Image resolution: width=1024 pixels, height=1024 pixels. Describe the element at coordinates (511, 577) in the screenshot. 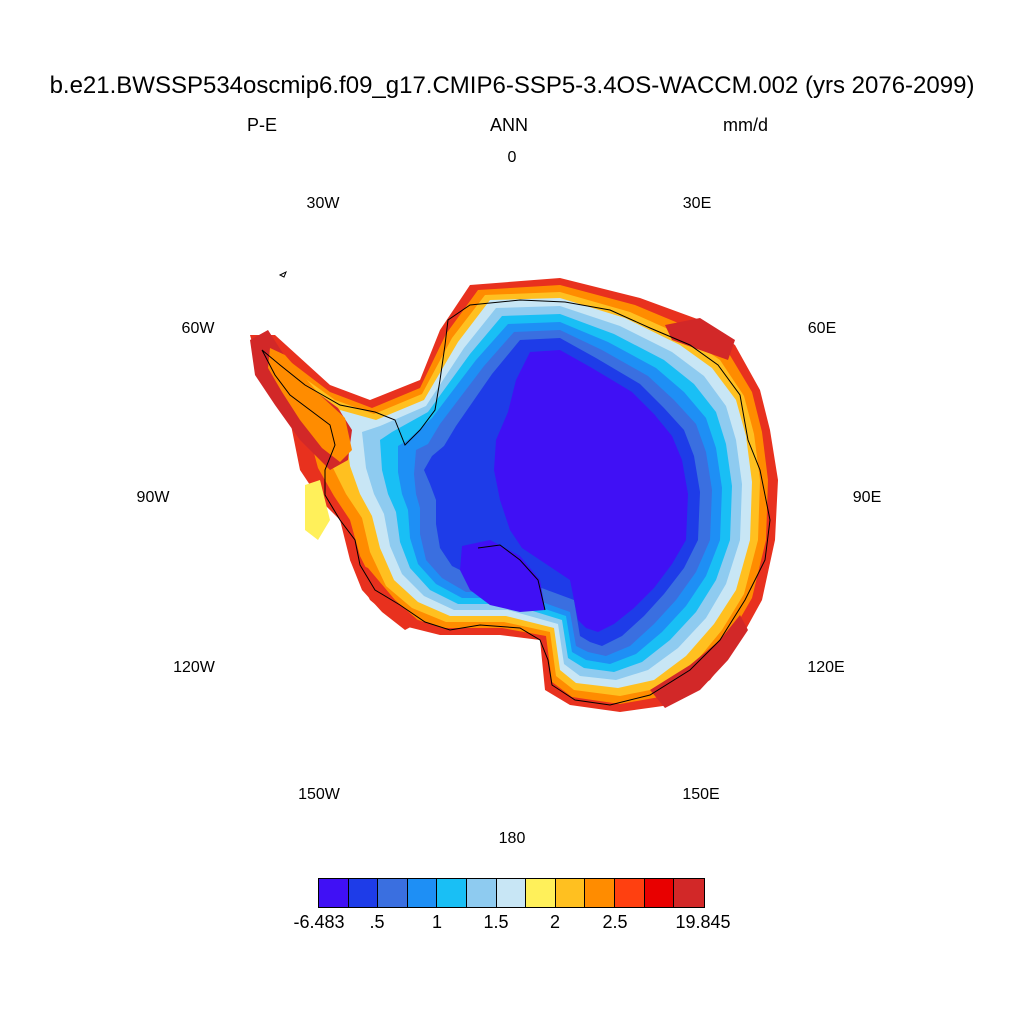

I see `ross-ice-shelf-edge` at that location.